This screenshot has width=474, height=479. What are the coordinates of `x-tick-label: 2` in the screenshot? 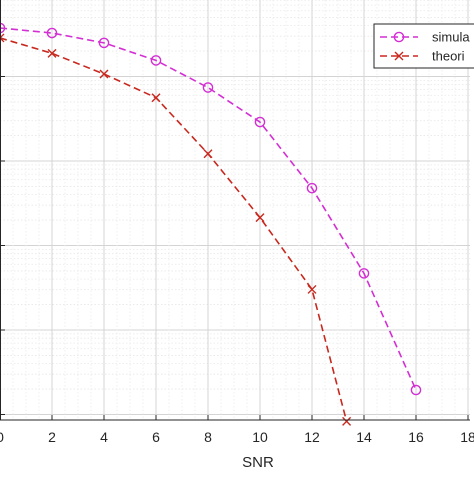 It's located at (52, 437).